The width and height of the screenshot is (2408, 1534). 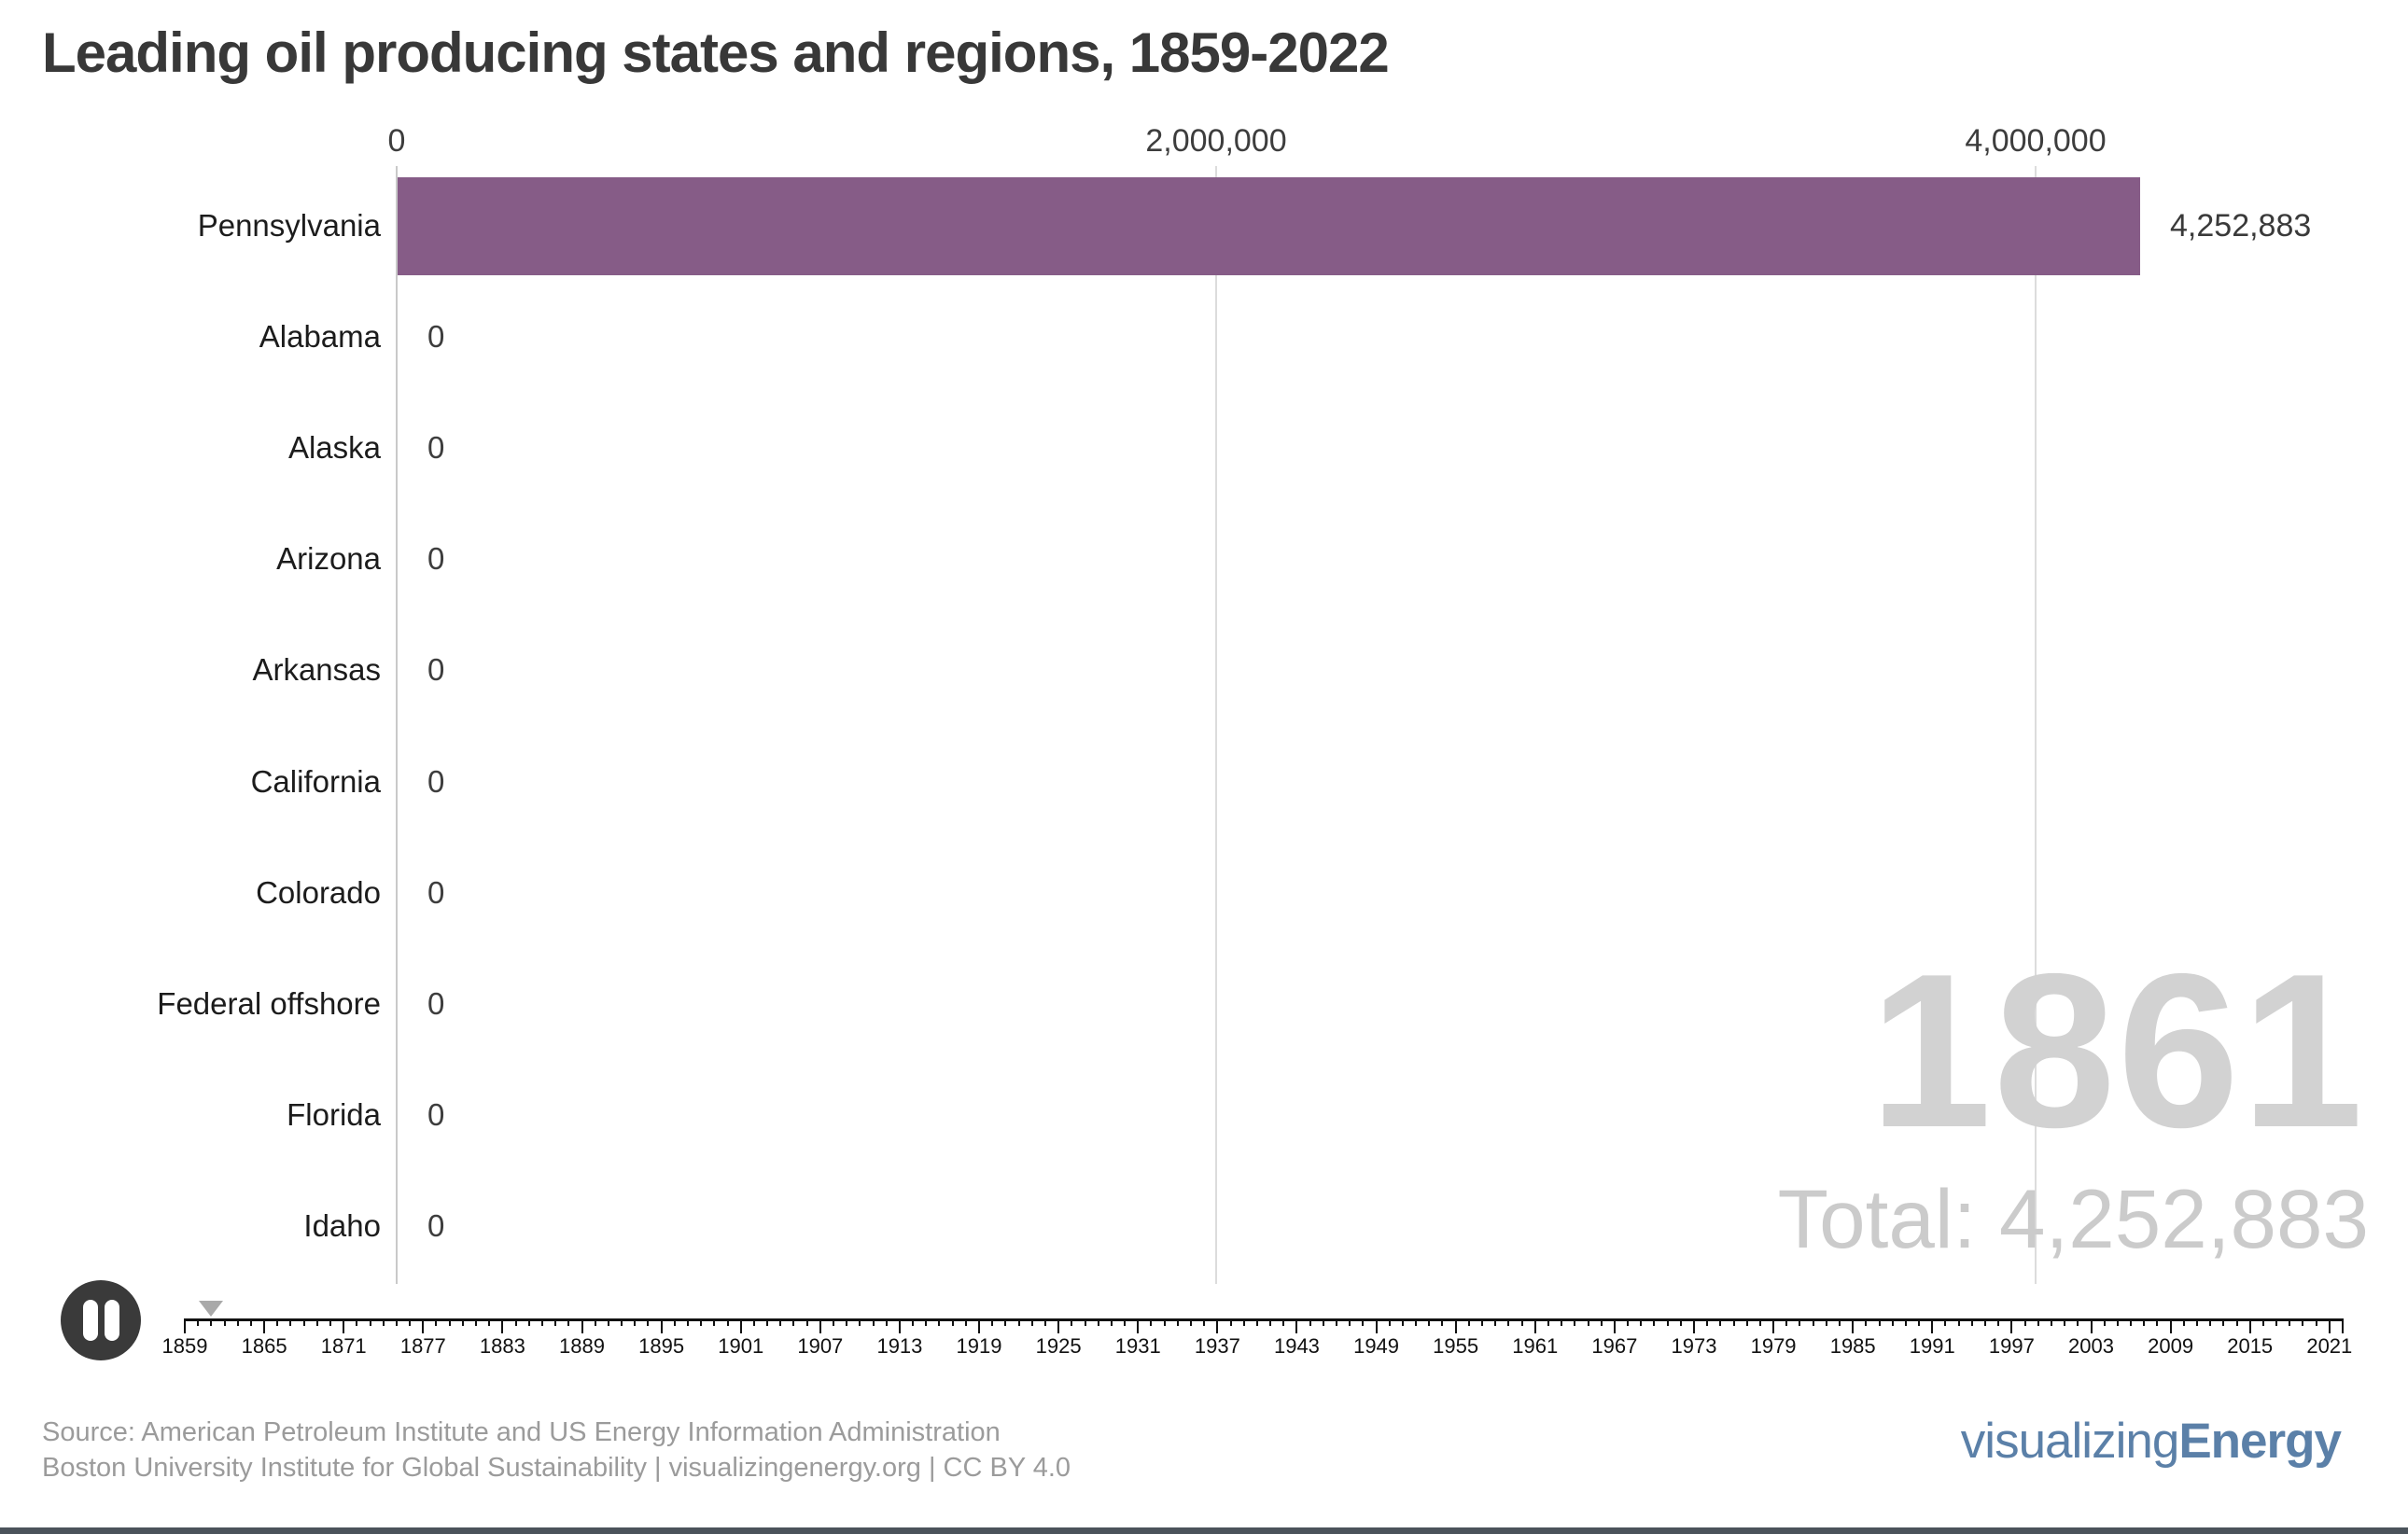 I want to click on x-axis-tick-label: 4,000,000, so click(x=2036, y=141).